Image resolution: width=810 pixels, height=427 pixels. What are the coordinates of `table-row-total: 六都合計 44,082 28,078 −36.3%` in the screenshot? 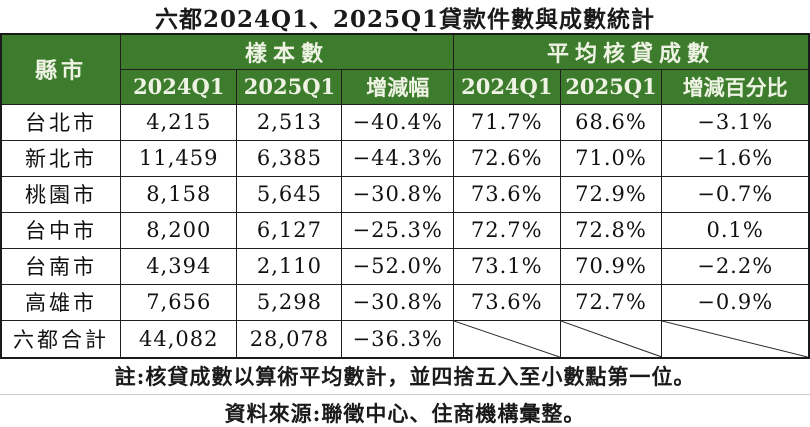 It's located at (405, 338).